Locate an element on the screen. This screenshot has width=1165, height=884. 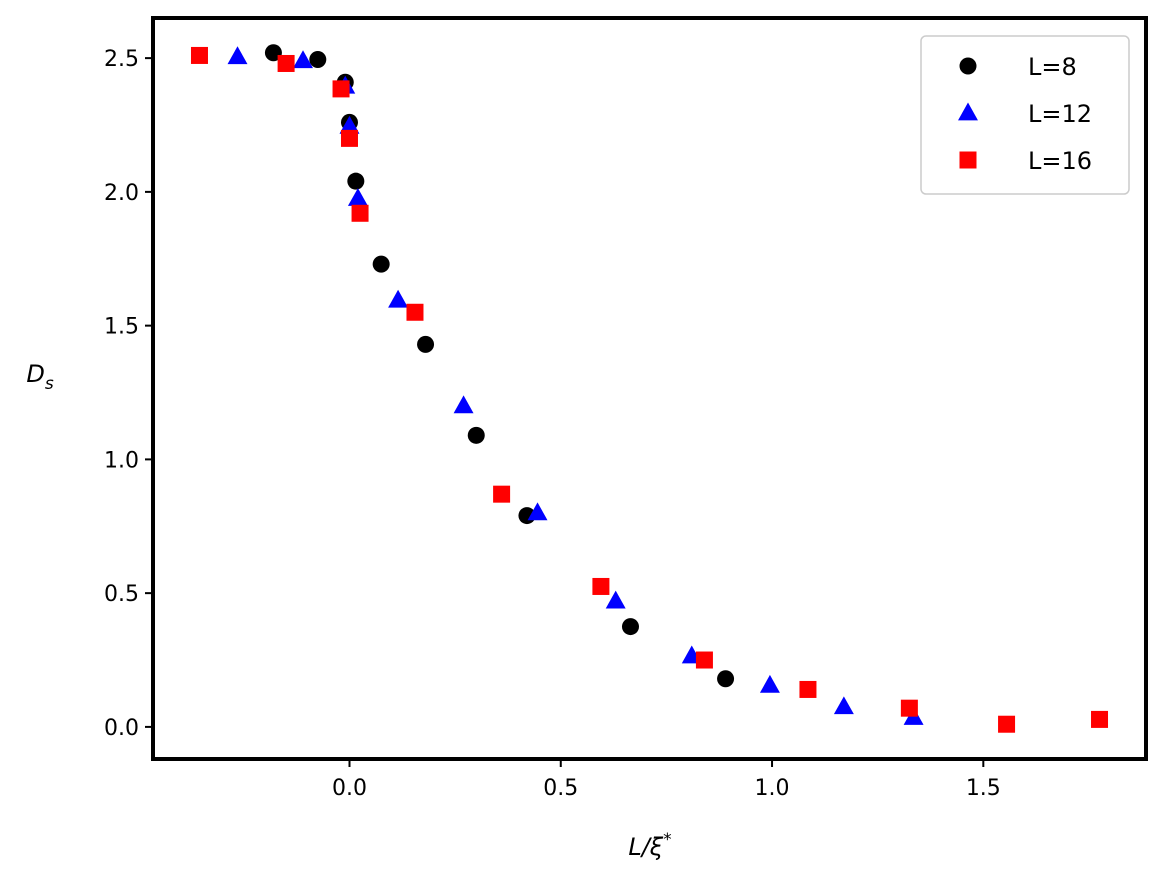
y-tick-label: 1.5 is located at coordinates (121, 327).